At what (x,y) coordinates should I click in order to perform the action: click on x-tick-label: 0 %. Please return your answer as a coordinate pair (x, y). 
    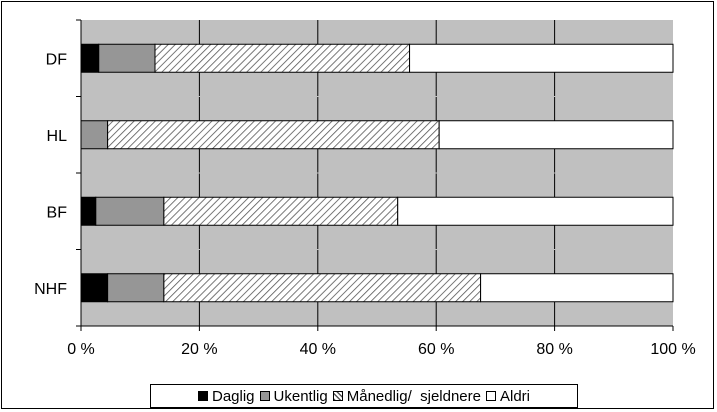
    Looking at the image, I should click on (81, 349).